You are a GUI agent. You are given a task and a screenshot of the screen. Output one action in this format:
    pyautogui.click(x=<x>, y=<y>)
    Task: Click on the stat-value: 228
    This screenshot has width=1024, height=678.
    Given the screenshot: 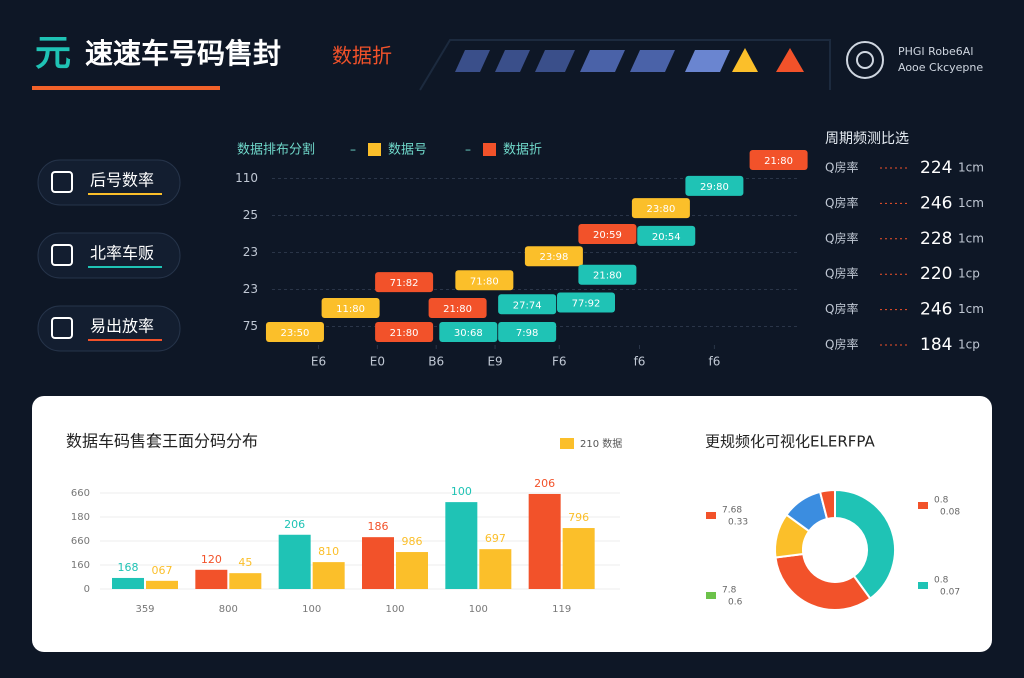 What is the action you would take?
    pyautogui.click(x=936, y=239)
    